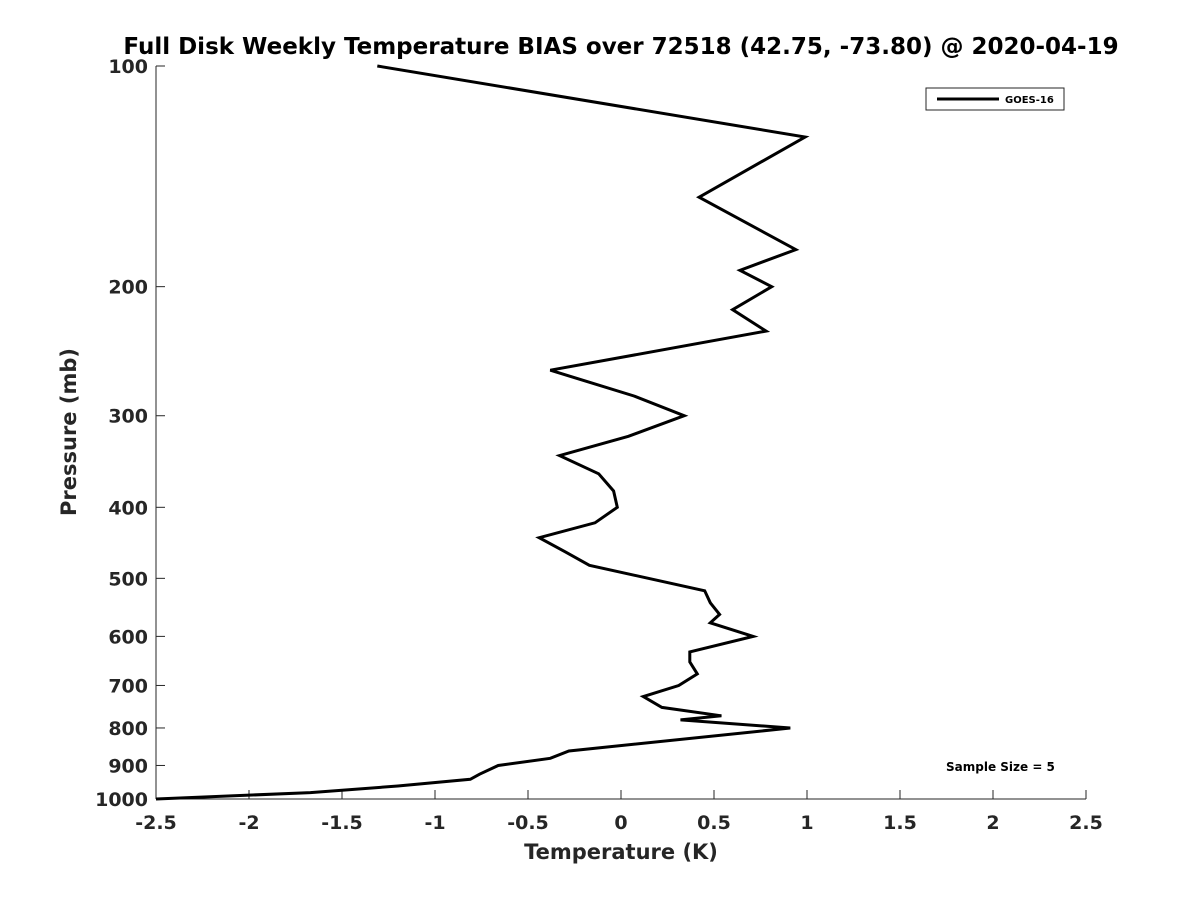 The image size is (1200, 900). Describe the element at coordinates (128, 67) in the screenshot. I see `y-tick-label: 100` at that location.